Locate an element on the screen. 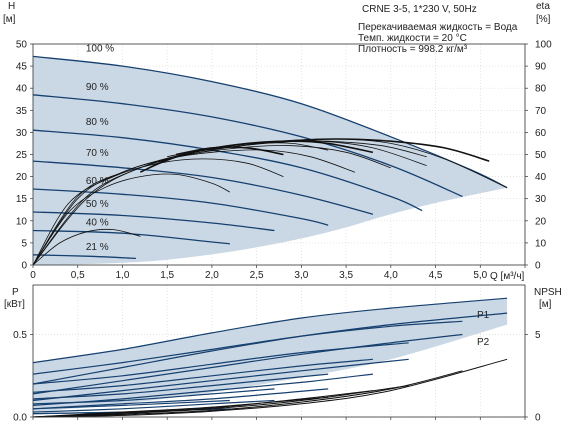 This screenshot has width=568, height=432. qh-y-tick-label: 20 is located at coordinates (22, 177).